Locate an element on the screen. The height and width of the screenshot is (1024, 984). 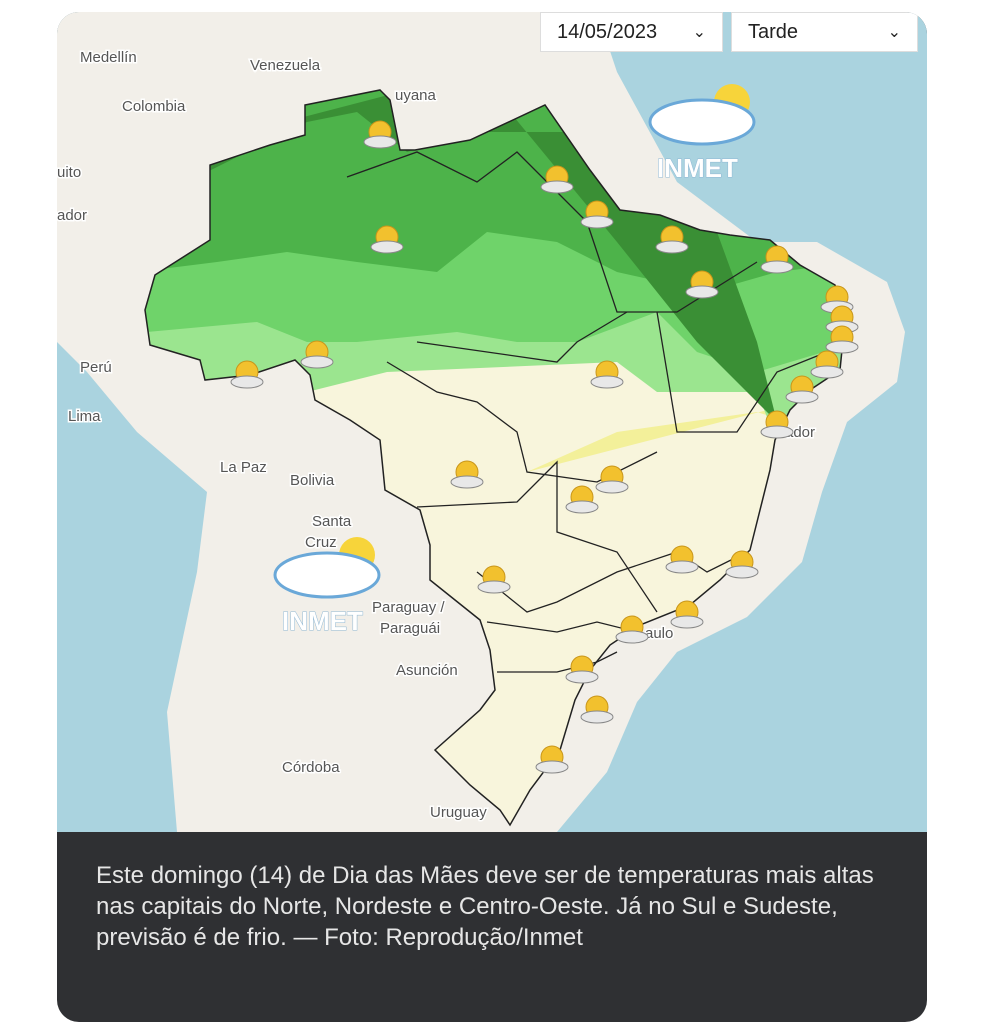
place-label: Medellín is located at coordinates (108, 57).